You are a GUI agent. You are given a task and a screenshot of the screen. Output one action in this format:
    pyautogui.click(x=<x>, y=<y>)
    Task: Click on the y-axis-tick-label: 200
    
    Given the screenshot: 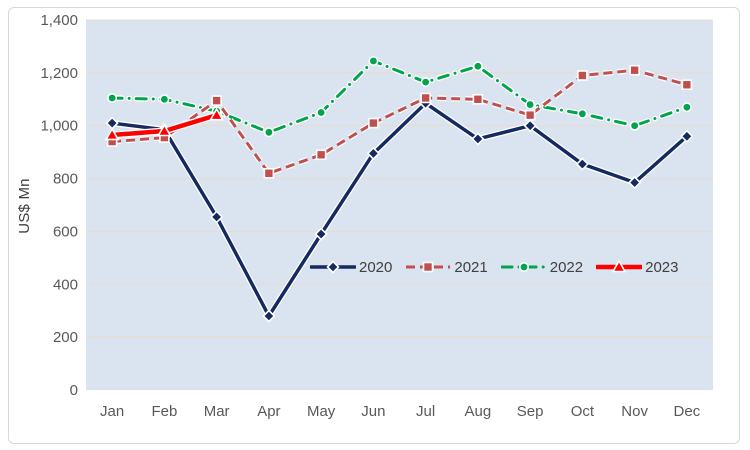 What is the action you would take?
    pyautogui.click(x=65, y=337)
    